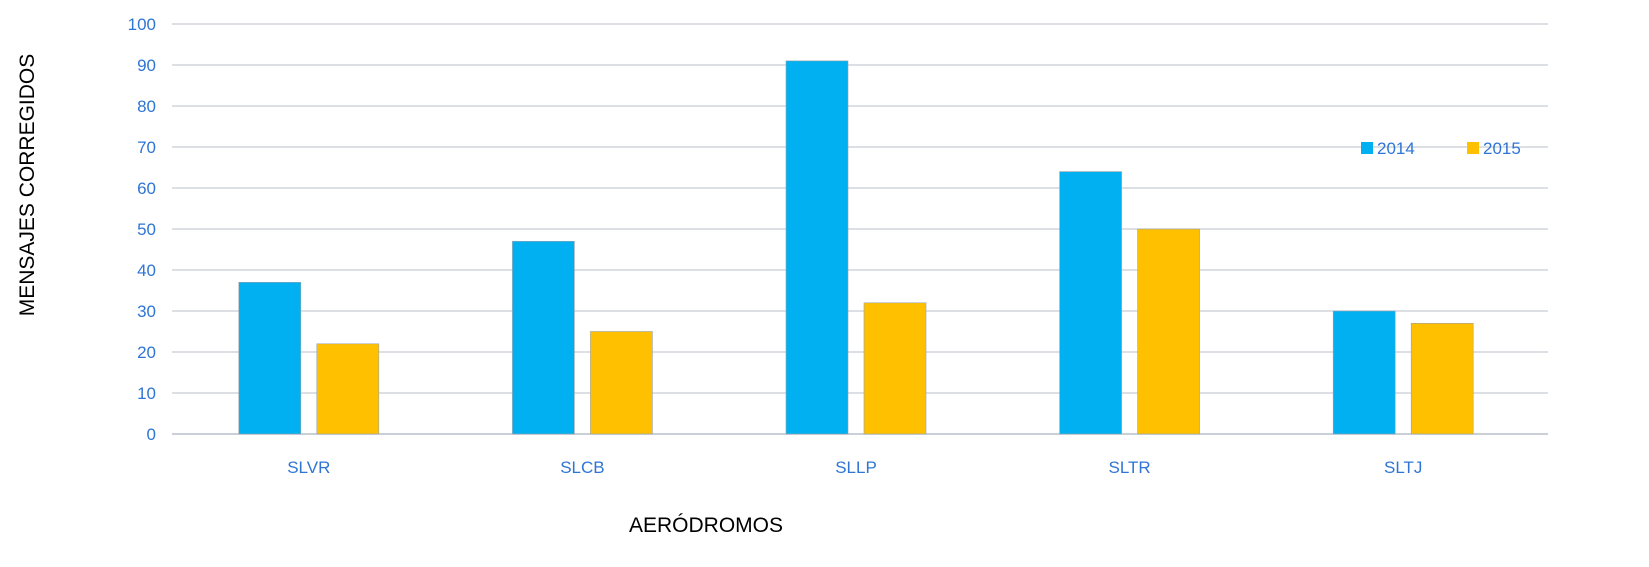 The image size is (1649, 567). What do you see at coordinates (1502, 148) in the screenshot?
I see `legend-label: 2015` at bounding box center [1502, 148].